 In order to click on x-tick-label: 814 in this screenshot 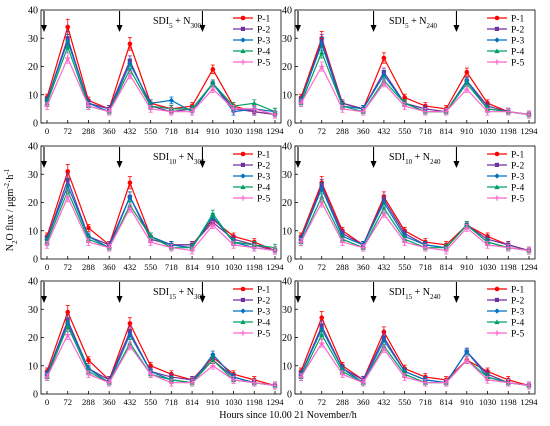, I will do `click(193, 131)`.